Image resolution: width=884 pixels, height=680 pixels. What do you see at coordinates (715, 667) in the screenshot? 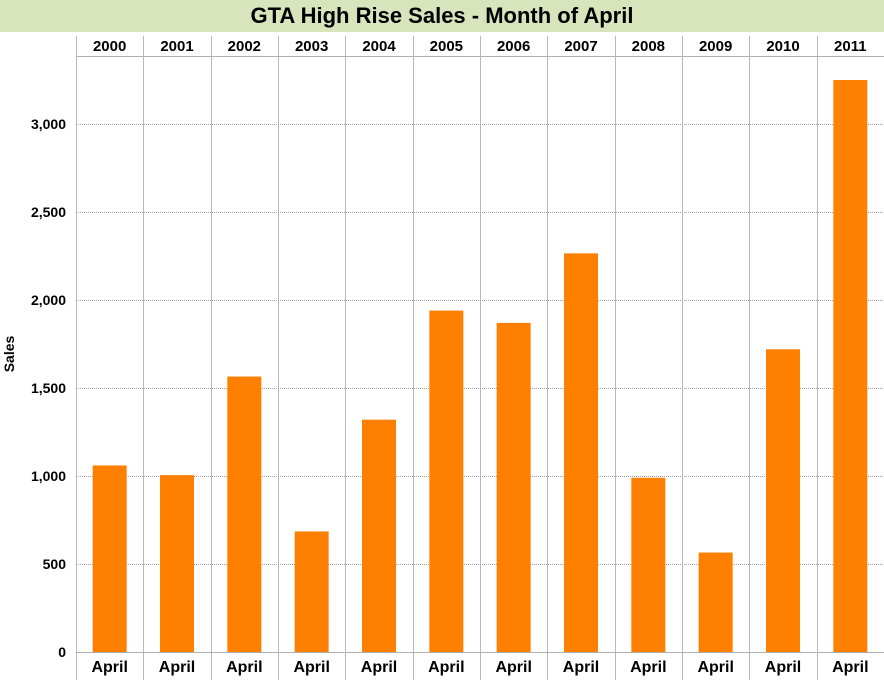
I see `x-sublabel-2009: April` at bounding box center [715, 667].